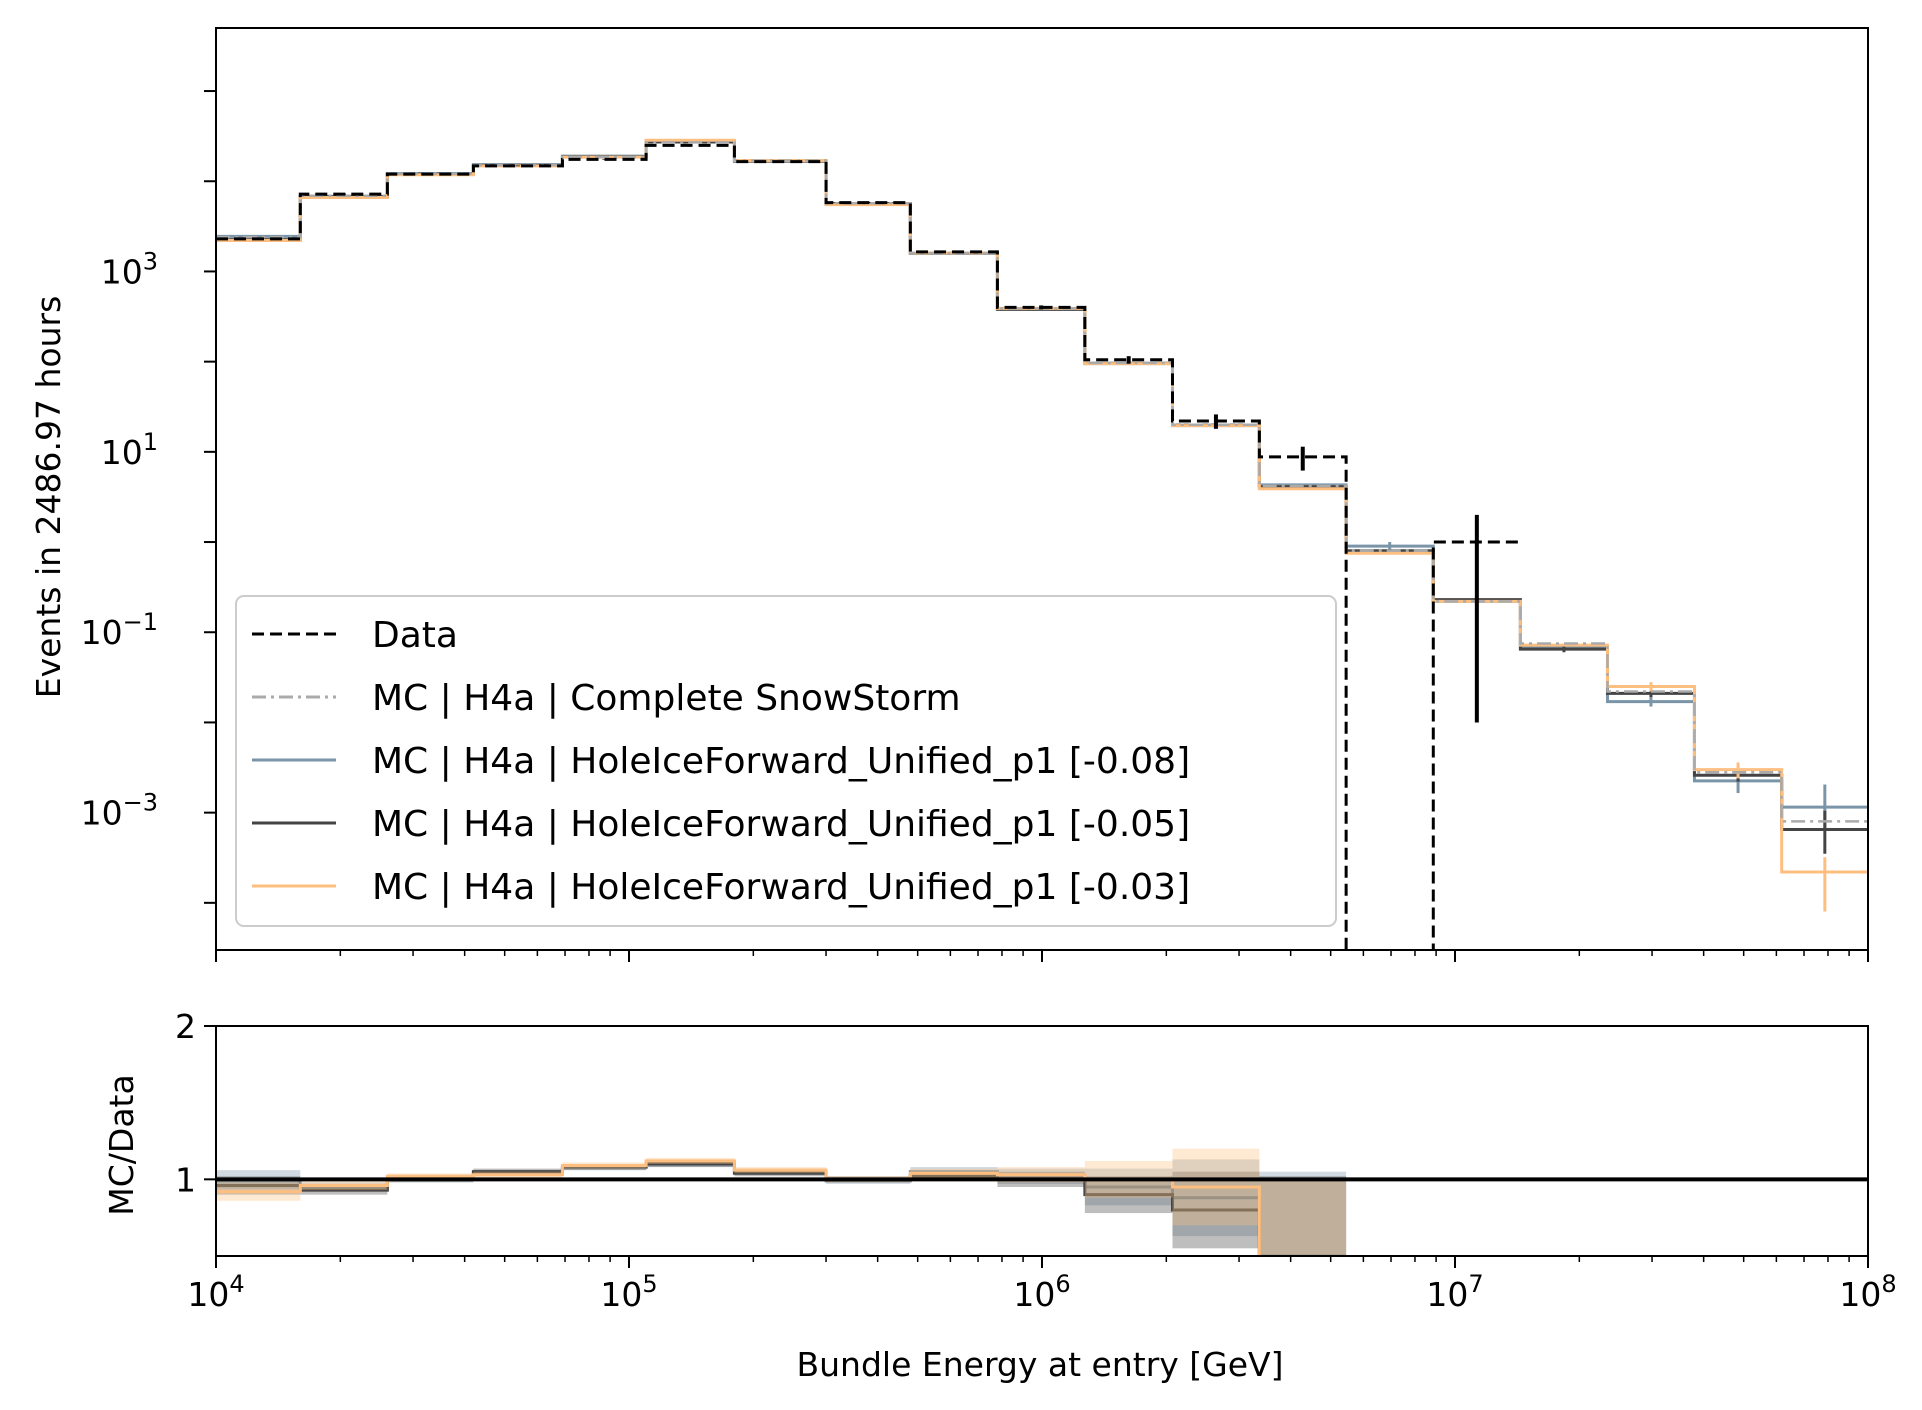  Describe the element at coordinates (1040, 1364) in the screenshot. I see `x-axis-label: Bundle Energy at entry [GeV]` at that location.